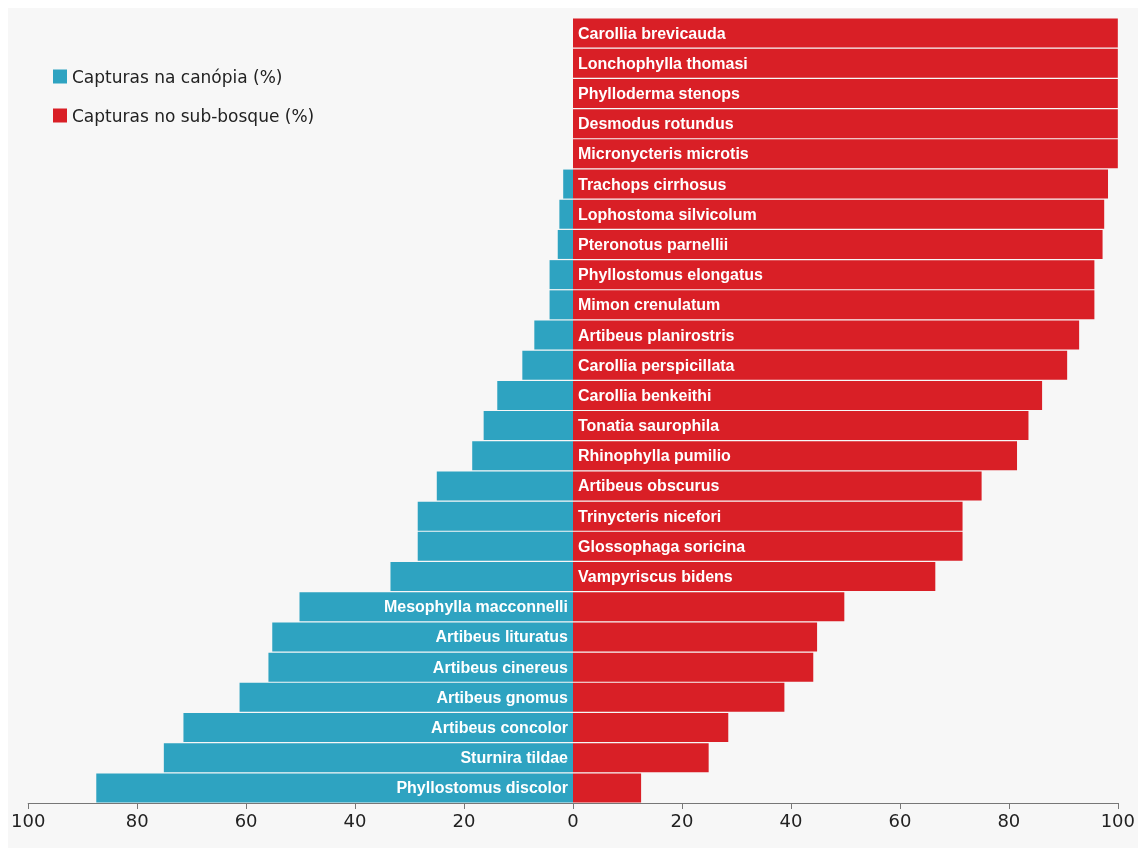 The height and width of the screenshot is (859, 1148). I want to click on y-tick-label: Pteronotus parnellii, so click(653, 244).